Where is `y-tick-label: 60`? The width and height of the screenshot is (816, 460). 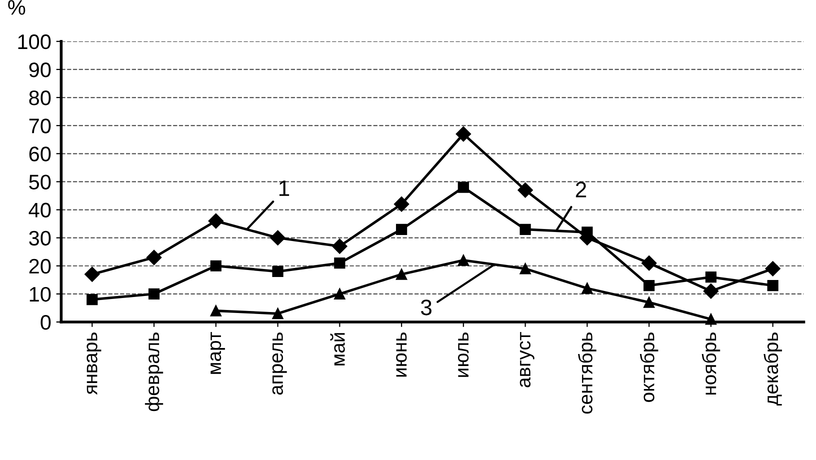
y-tick-label: 60 is located at coordinates (40, 154).